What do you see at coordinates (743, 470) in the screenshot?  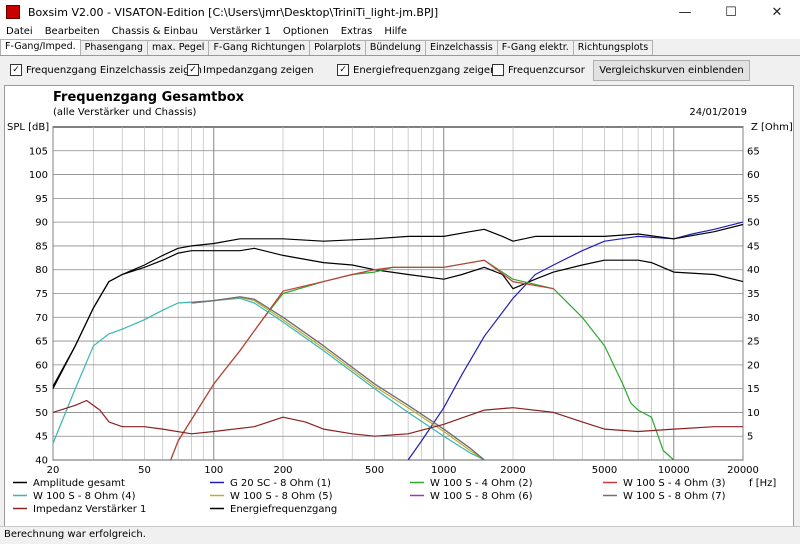 I see `x-tick-label: 20000` at bounding box center [743, 470].